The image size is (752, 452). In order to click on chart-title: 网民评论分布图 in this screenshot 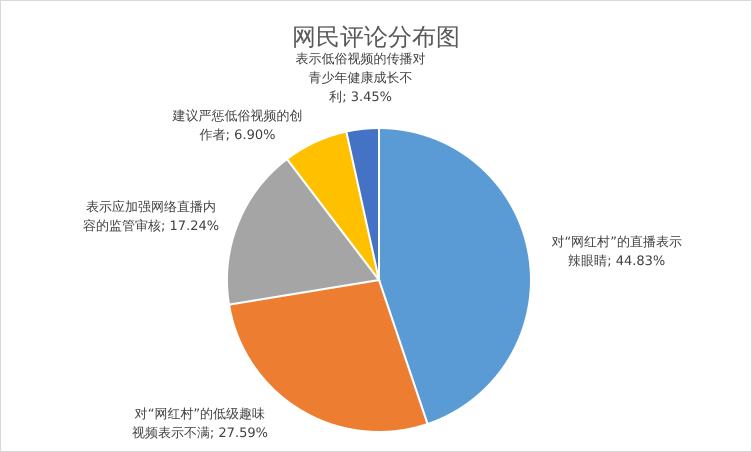, I will do `click(376, 37)`.